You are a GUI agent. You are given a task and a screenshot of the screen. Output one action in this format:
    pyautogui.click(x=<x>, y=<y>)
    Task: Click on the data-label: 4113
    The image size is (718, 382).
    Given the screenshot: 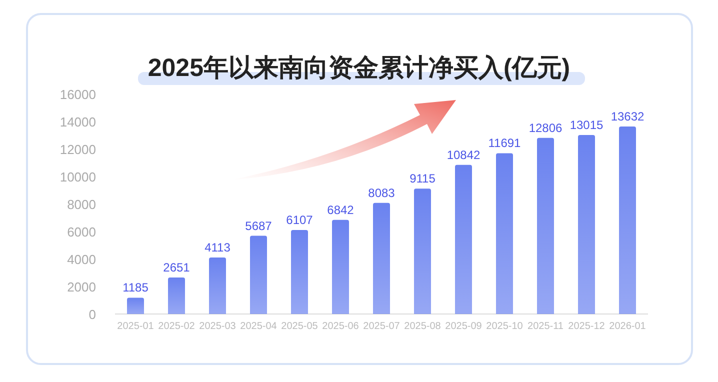 What is the action you would take?
    pyautogui.click(x=217, y=247)
    